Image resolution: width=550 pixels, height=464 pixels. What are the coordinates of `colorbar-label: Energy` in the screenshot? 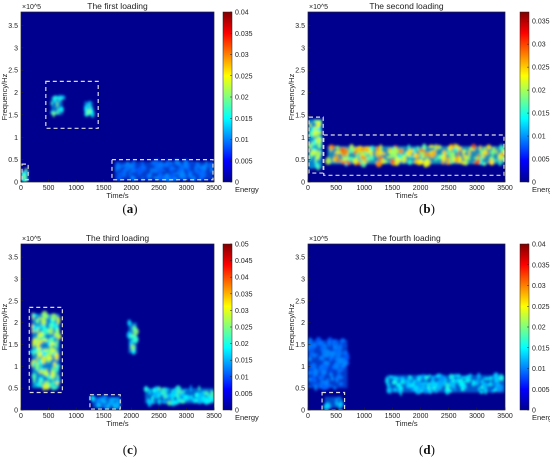 It's located at (247, 417).